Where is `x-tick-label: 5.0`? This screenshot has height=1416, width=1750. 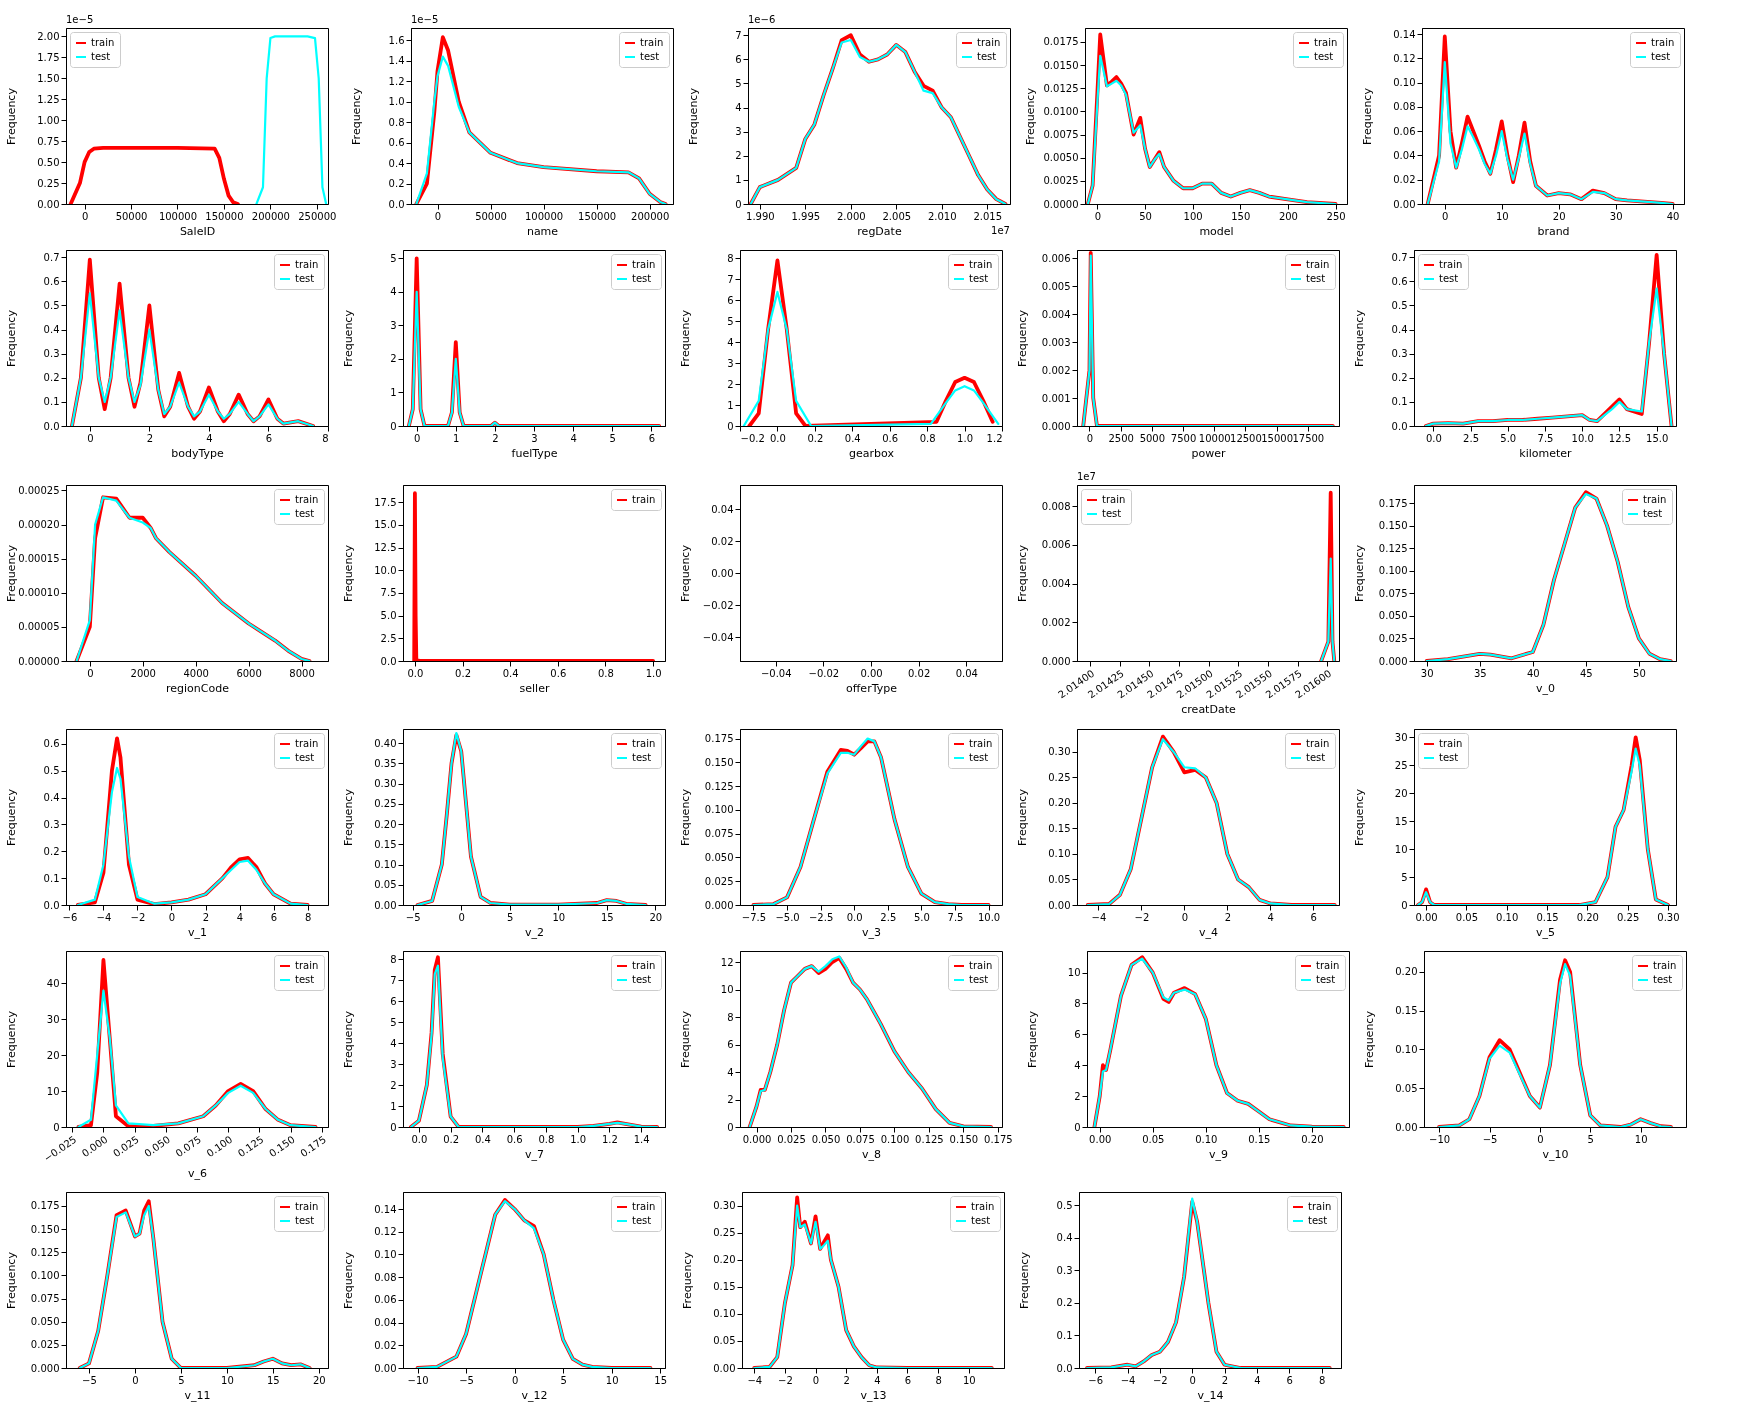
x-tick-label: 5.0 is located at coordinates (1508, 438).